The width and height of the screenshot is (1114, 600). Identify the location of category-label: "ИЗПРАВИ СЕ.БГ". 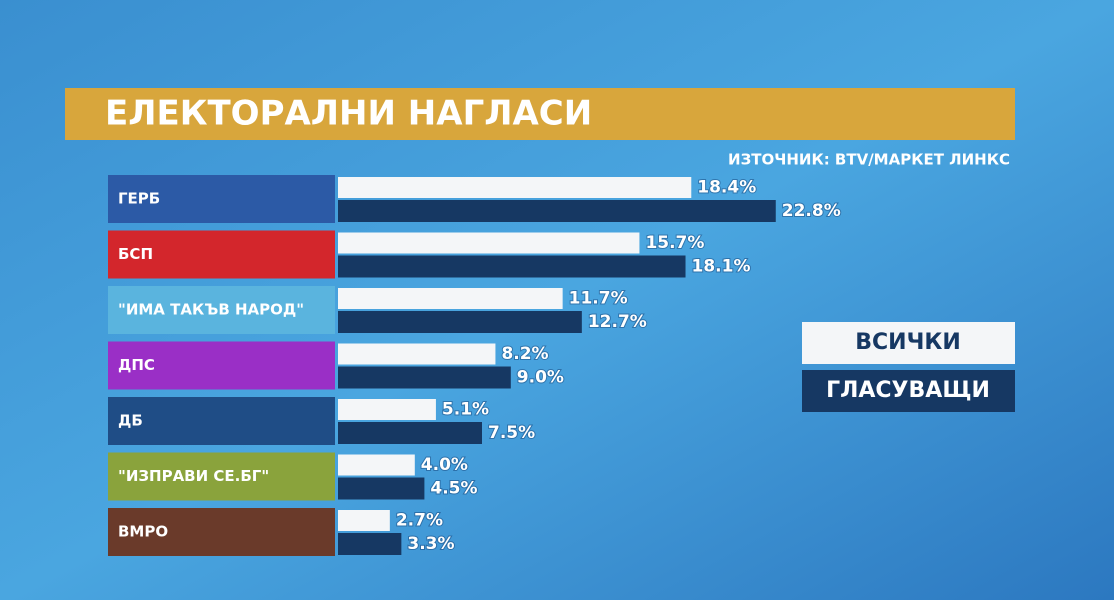
(193, 476).